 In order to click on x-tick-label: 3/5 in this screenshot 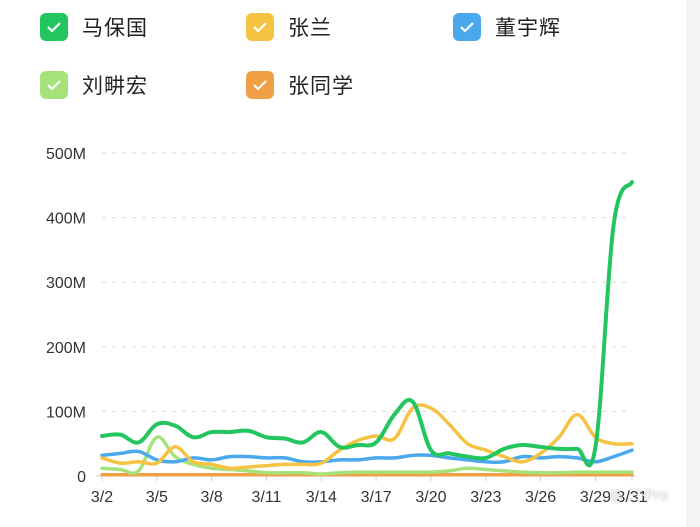, I will do `click(157, 497)`.